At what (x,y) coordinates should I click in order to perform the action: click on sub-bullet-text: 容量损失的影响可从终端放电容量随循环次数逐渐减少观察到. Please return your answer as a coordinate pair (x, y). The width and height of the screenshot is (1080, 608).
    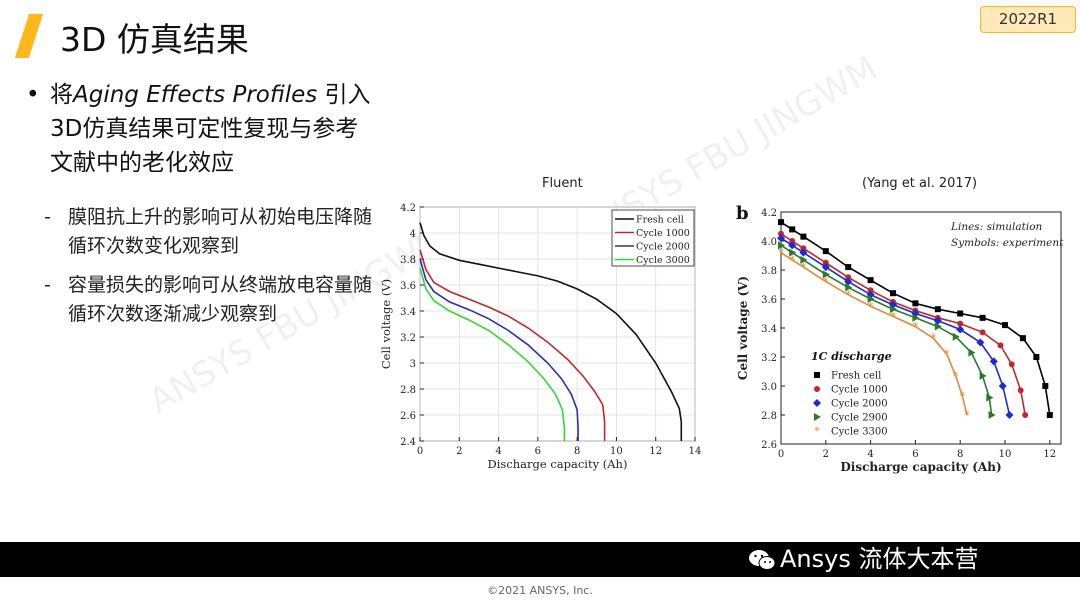
    Looking at the image, I should click on (220, 299).